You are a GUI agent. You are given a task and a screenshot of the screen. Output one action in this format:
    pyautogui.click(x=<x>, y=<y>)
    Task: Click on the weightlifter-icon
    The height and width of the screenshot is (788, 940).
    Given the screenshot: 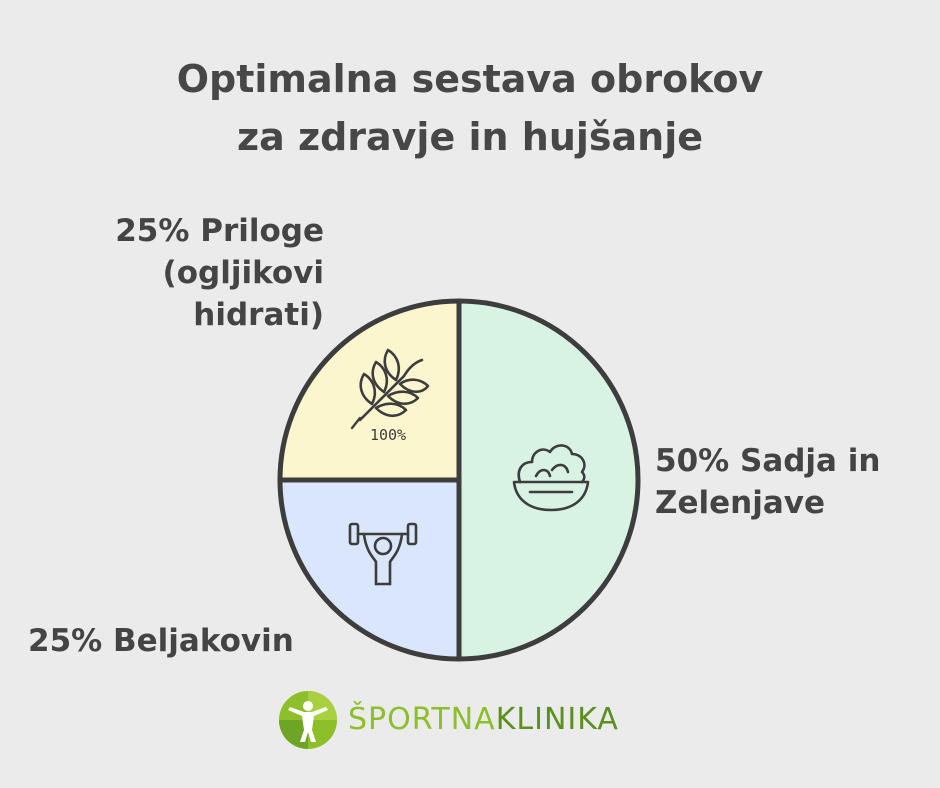 What is the action you would take?
    pyautogui.click(x=383, y=554)
    